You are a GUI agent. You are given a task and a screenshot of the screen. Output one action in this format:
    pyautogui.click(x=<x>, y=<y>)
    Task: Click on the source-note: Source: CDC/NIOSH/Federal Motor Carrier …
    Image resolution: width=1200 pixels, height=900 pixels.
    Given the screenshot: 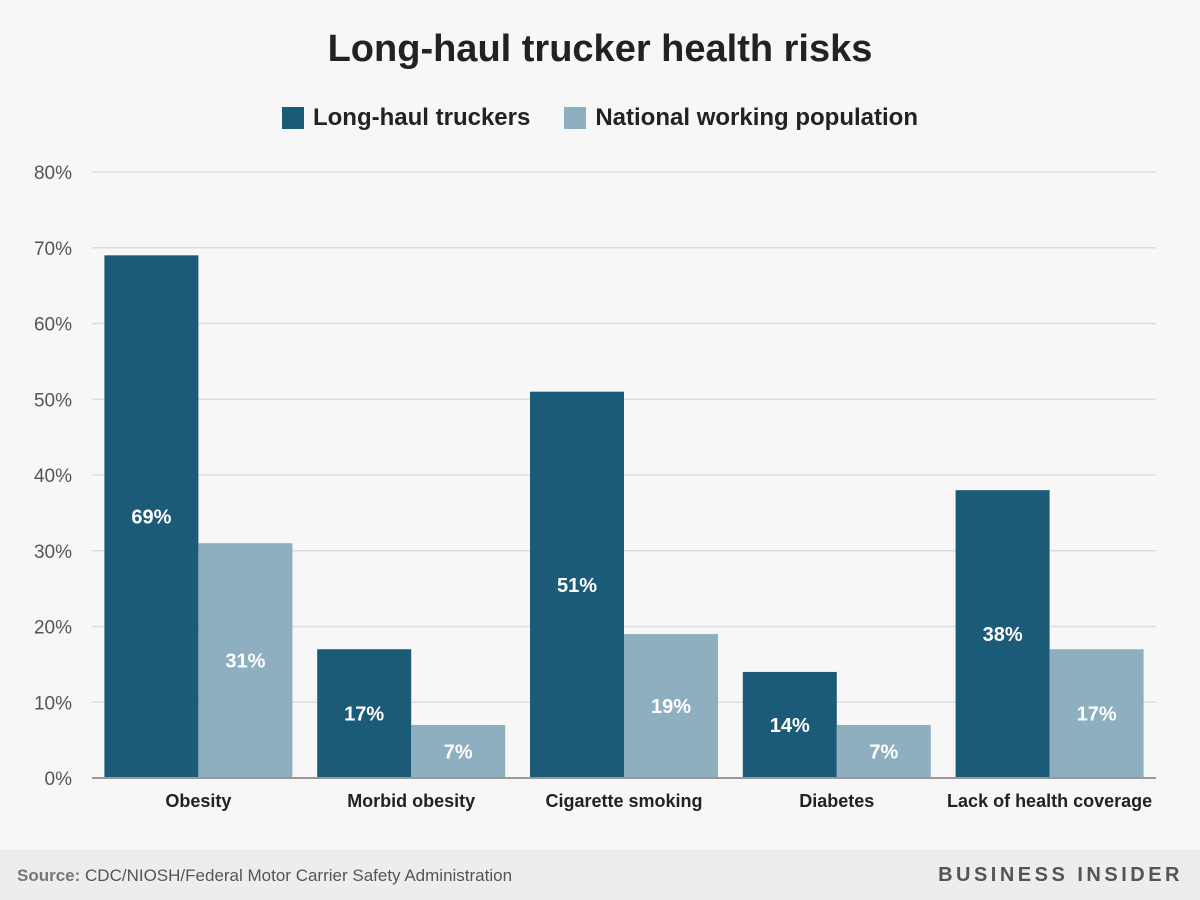 What is the action you would take?
    pyautogui.click(x=264, y=876)
    